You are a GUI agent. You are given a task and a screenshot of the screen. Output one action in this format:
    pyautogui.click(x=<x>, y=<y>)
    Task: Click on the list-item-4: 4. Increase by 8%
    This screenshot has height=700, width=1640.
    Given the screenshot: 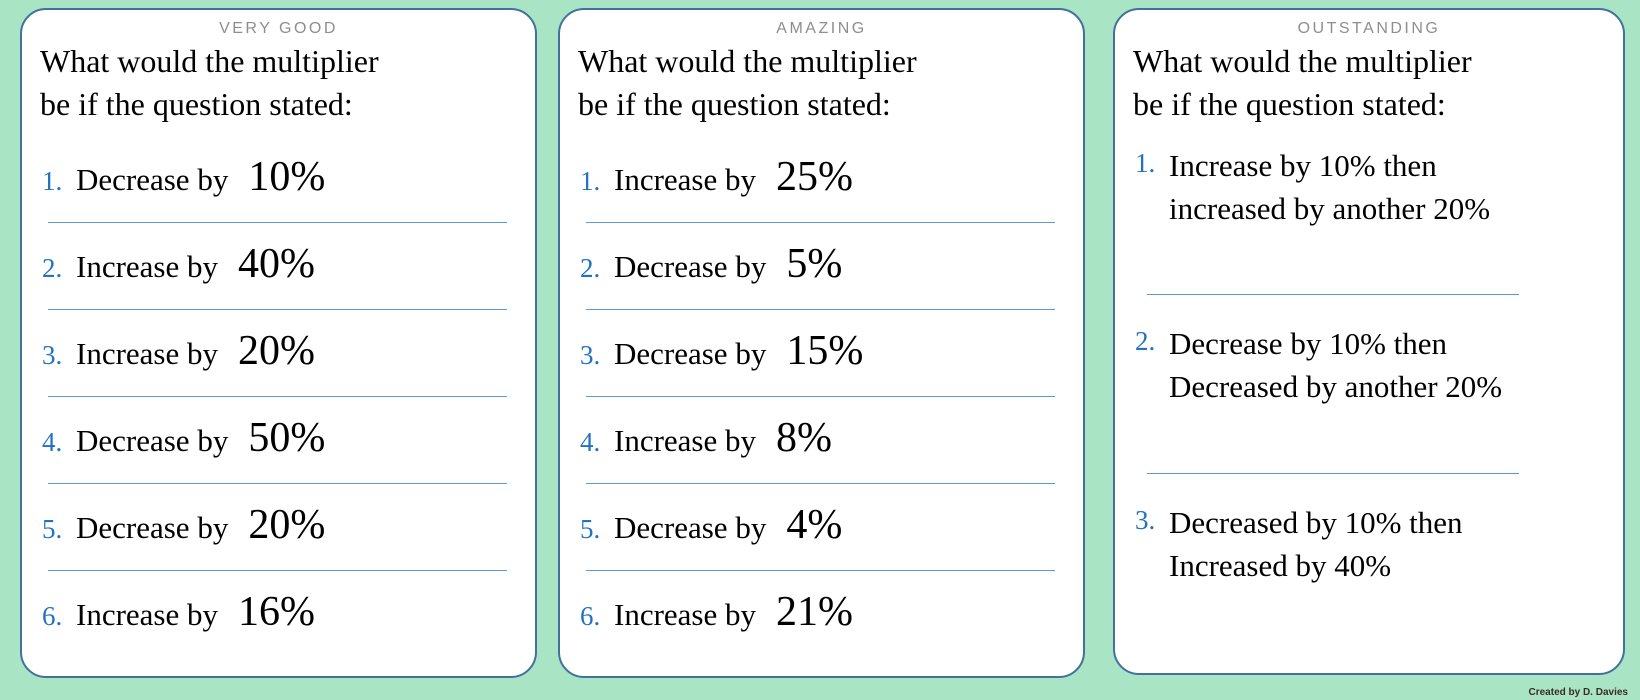 What is the action you would take?
    pyautogui.click(x=821, y=440)
    